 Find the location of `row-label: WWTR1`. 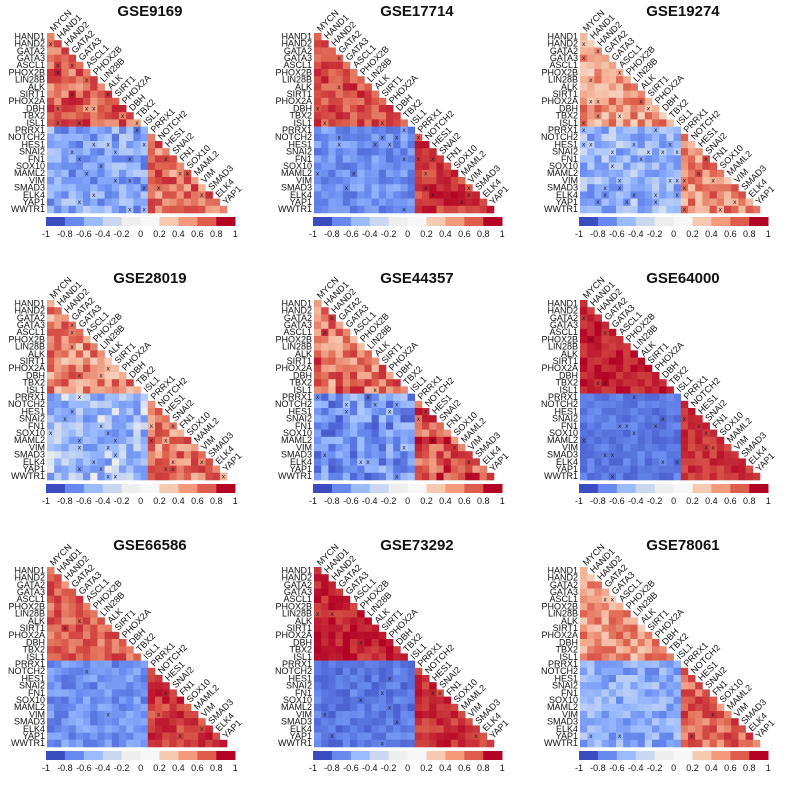

row-label: WWTR1 is located at coordinates (561, 476).